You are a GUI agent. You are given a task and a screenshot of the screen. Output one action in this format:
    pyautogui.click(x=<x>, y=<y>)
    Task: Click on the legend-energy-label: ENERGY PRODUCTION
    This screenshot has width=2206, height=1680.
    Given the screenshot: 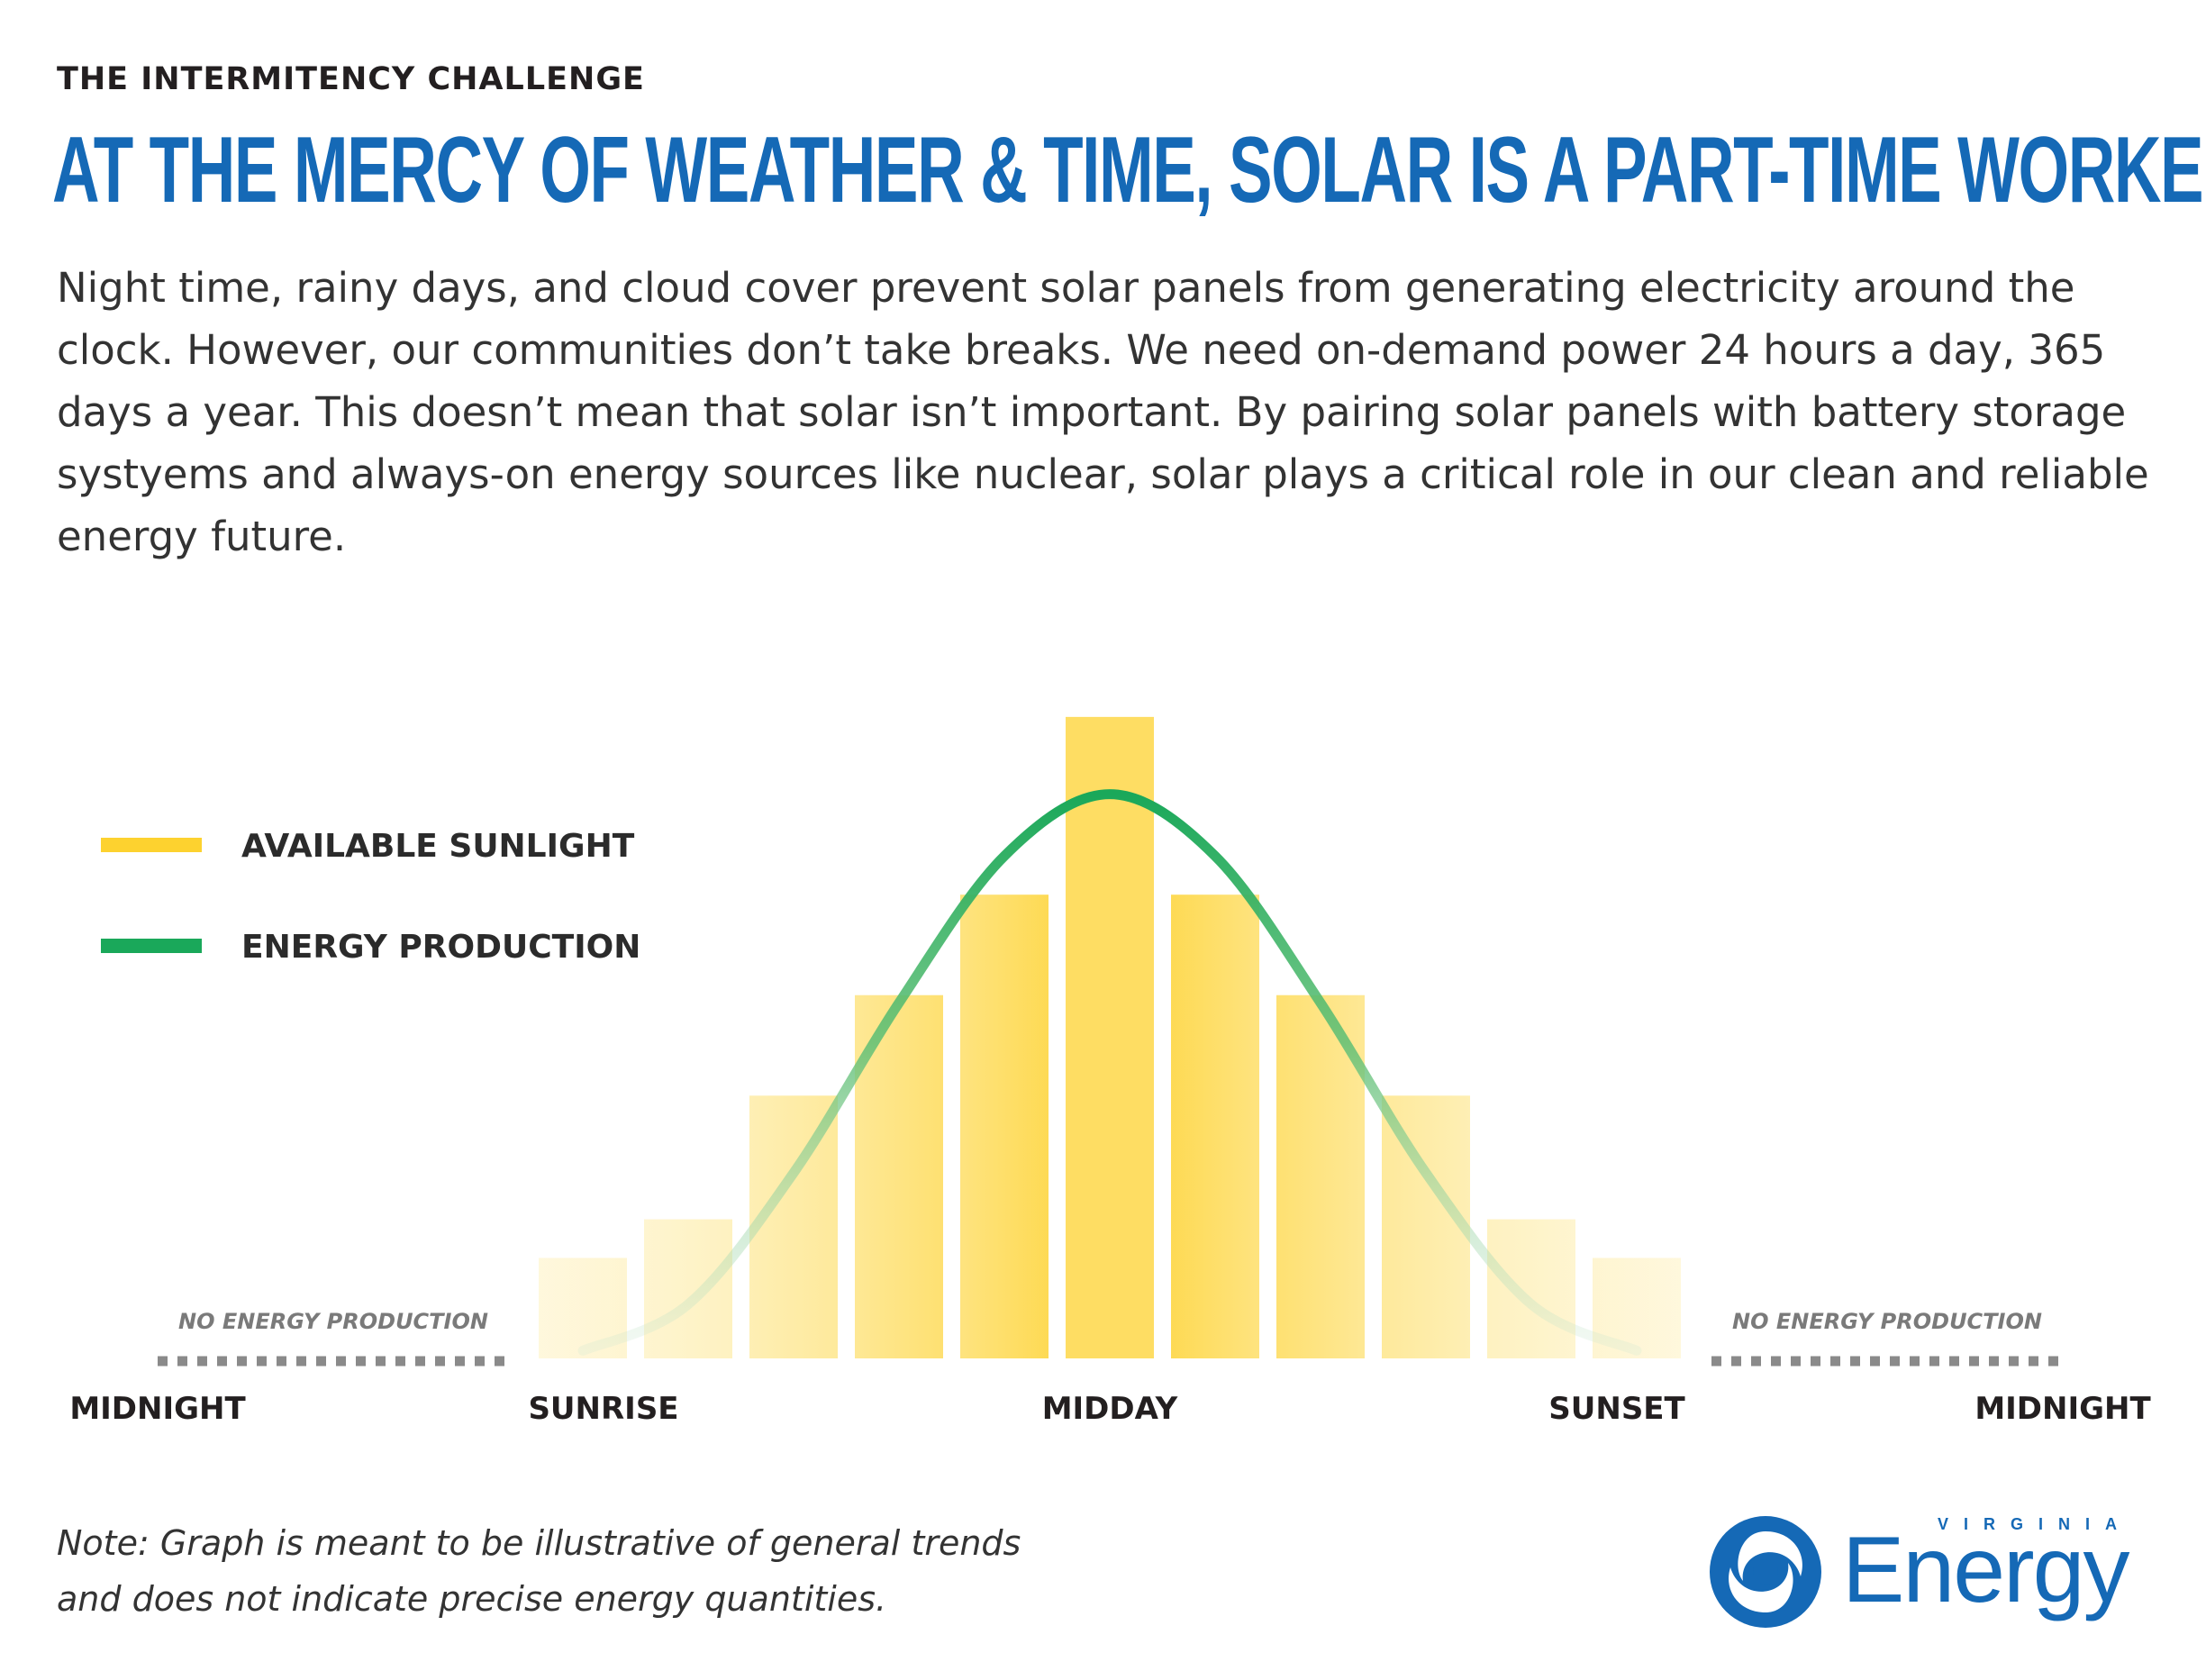 What is the action you would take?
    pyautogui.click(x=441, y=948)
    